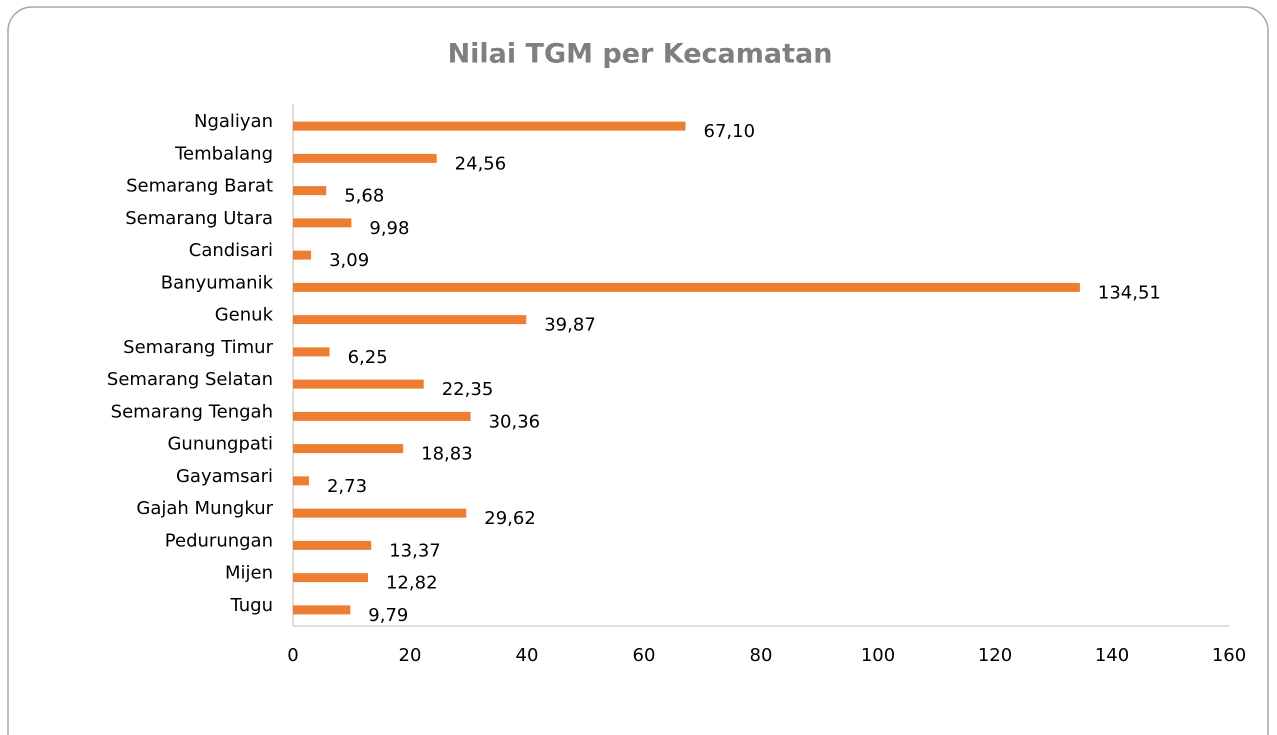 The width and height of the screenshot is (1277, 735). Describe the element at coordinates (388, 615) in the screenshot. I see `data-label: 9,79` at that location.